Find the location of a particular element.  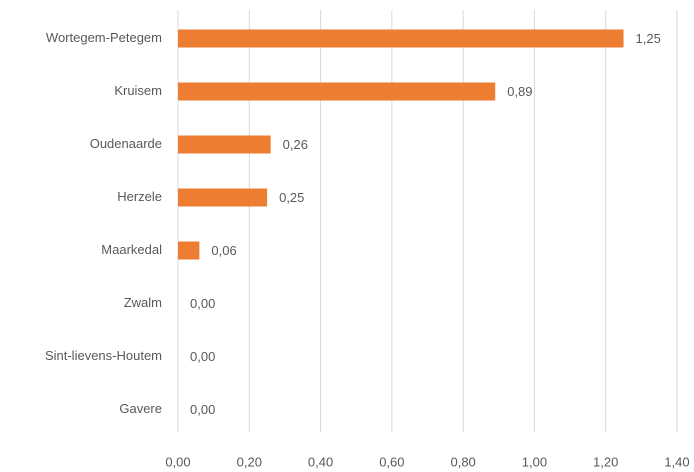

x-tick-label: 0,20 is located at coordinates (249, 461).